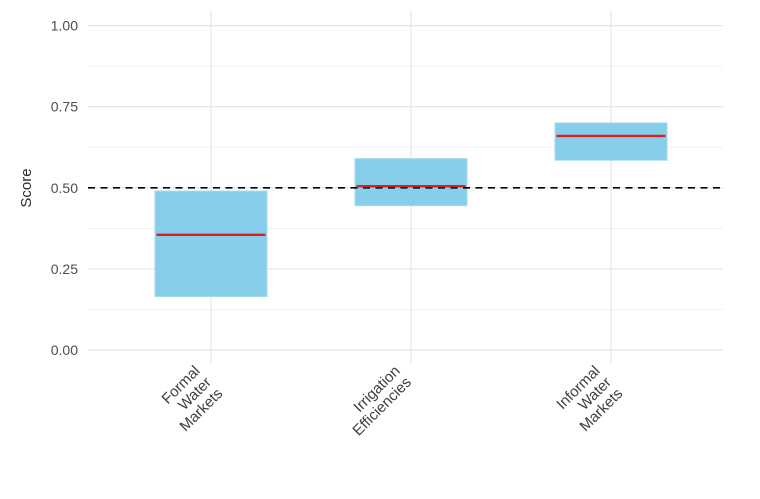 This screenshot has height=499, width=760. I want to click on x-axis-label: FormalWaterMarkets, so click(190, 399).